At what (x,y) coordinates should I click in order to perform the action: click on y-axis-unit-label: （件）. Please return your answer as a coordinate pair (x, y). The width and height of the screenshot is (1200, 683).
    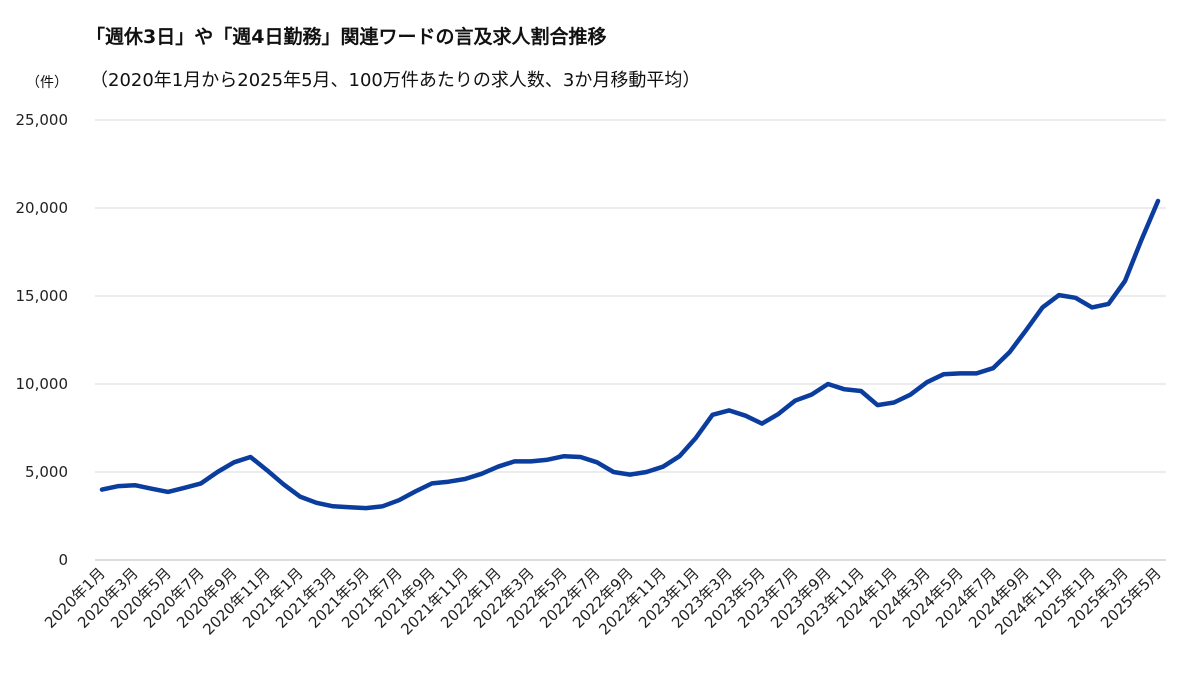
    Looking at the image, I should click on (47, 83).